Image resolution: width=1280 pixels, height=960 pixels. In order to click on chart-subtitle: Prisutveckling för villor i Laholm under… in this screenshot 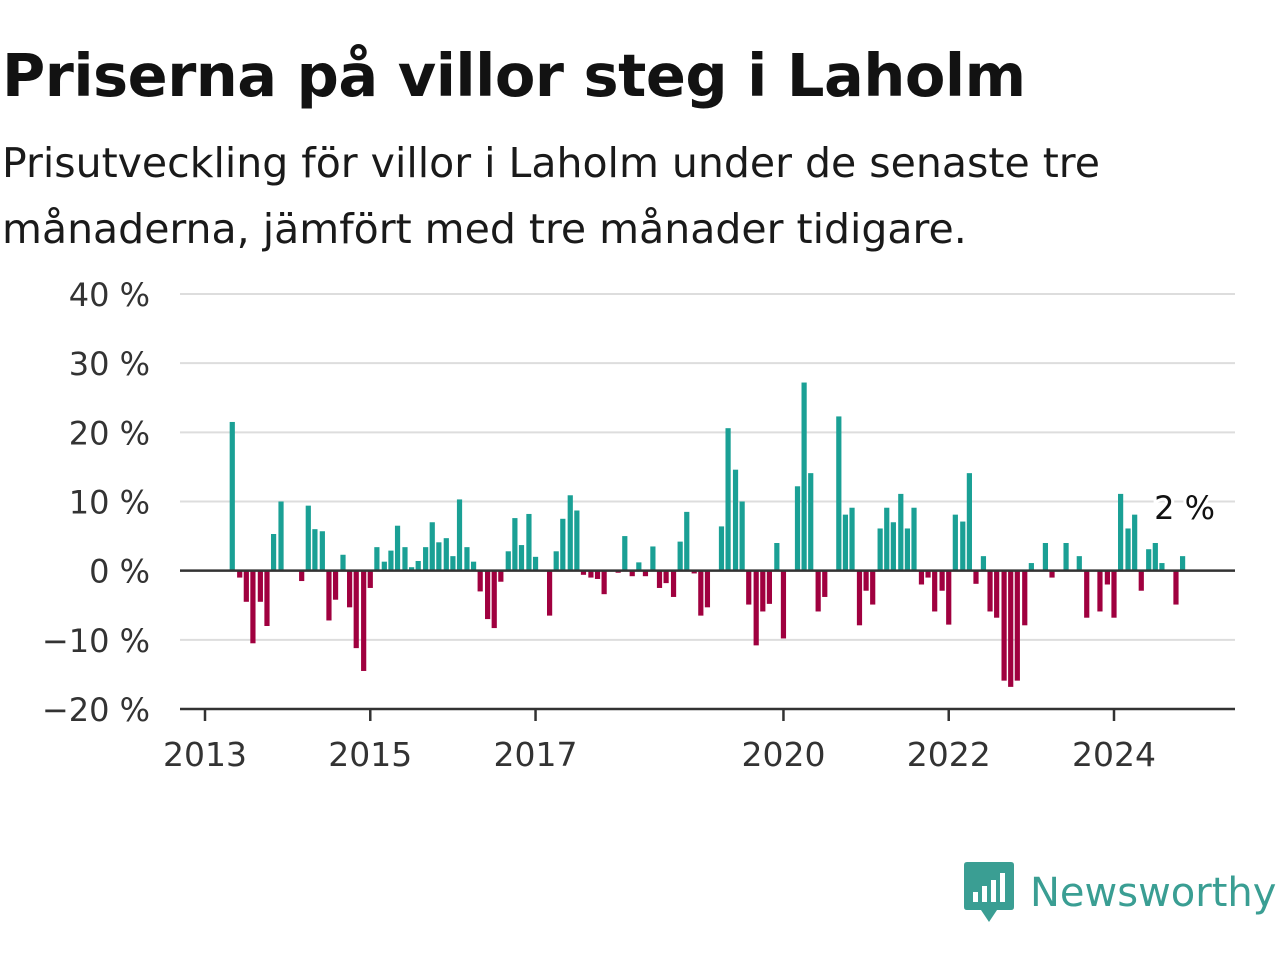, I will do `click(551, 196)`.